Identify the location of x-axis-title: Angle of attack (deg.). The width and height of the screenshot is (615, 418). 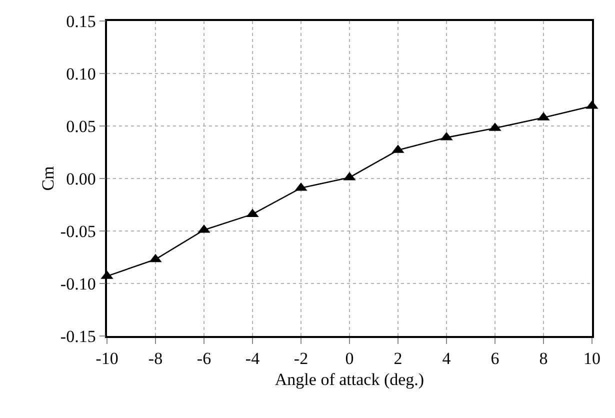
(349, 380).